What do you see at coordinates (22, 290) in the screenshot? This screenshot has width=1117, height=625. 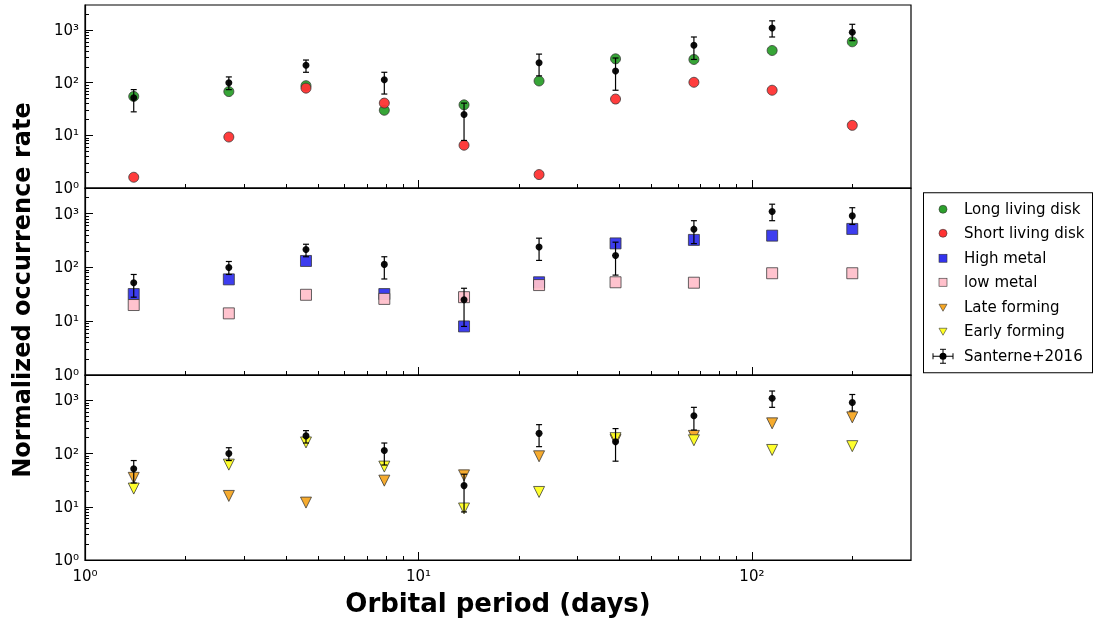 I see `y-axis-title: Normalized occurrence rate` at bounding box center [22, 290].